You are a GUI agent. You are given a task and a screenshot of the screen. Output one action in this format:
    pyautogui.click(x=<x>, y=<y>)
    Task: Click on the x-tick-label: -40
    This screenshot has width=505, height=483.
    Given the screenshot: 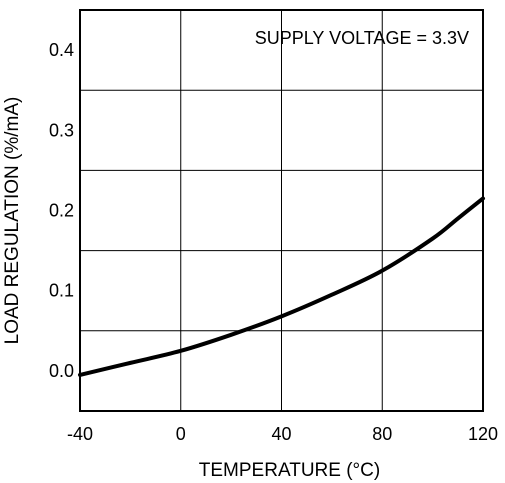 What is the action you would take?
    pyautogui.click(x=80, y=434)
    